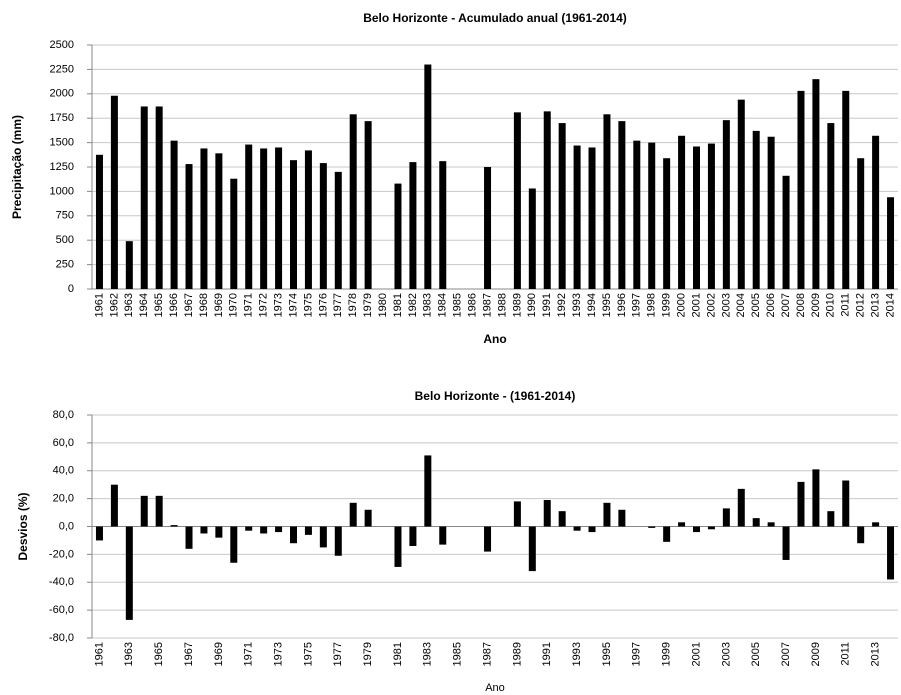 The width and height of the screenshot is (901, 695). Describe the element at coordinates (63, 499) in the screenshot. I see `y-tick-label: 20,0` at that location.